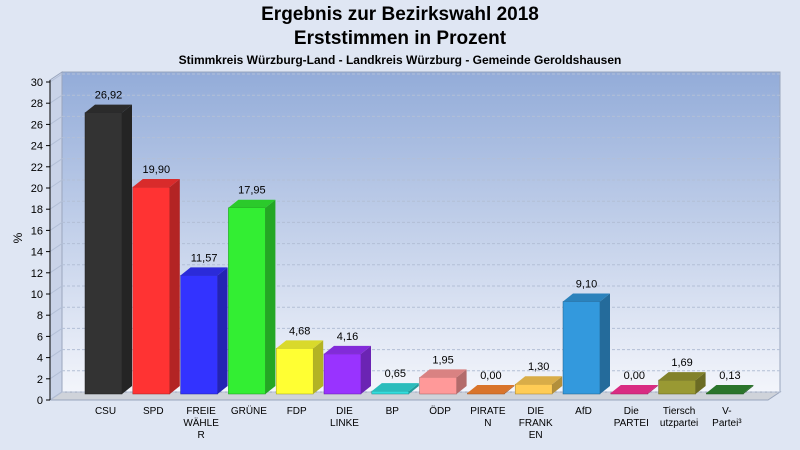  I want to click on y-tick-label: 14, so click(37, 253).